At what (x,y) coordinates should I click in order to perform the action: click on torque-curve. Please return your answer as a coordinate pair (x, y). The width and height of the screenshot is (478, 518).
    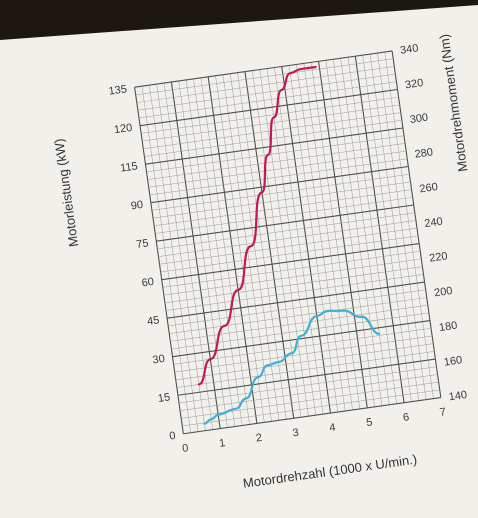
    Looking at the image, I should click on (292, 367).